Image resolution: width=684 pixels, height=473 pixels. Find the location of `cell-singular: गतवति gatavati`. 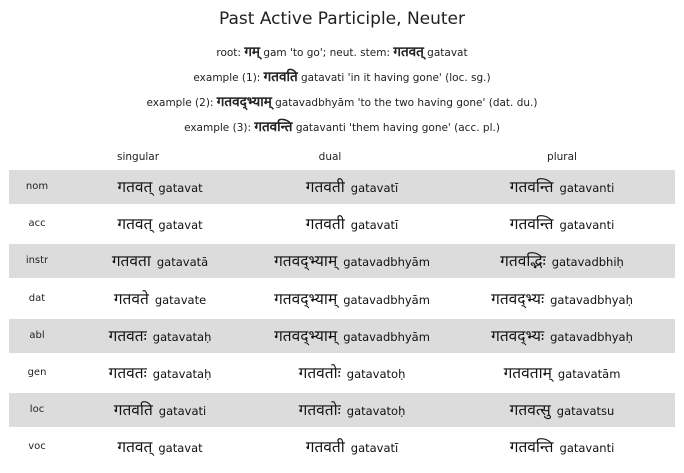

cell-singular: गतवति gatavati is located at coordinates (160, 410).